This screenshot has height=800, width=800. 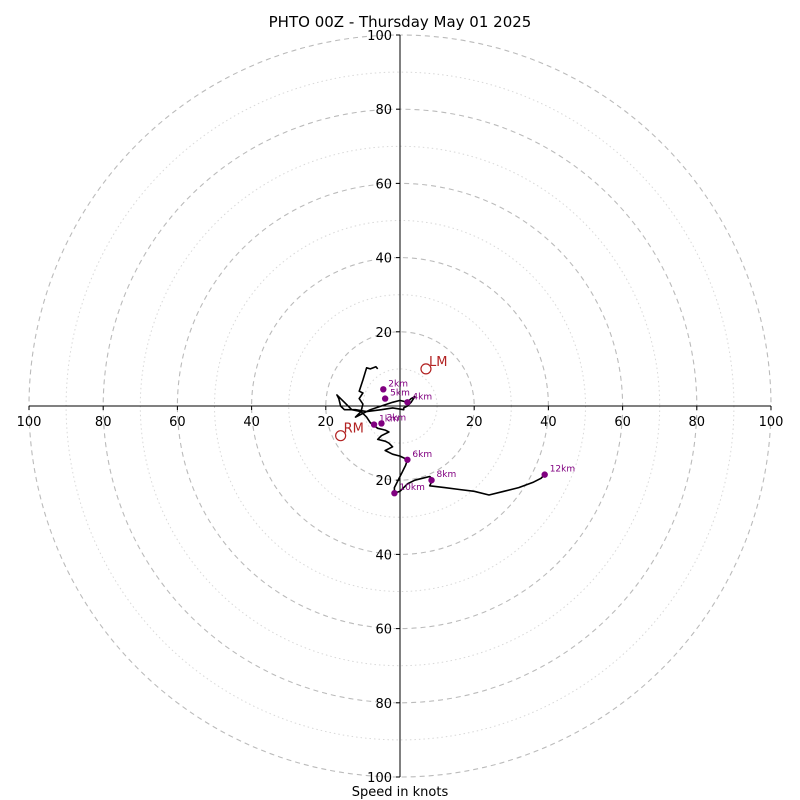 I want to click on storm-motion-label: RM, so click(x=354, y=429).